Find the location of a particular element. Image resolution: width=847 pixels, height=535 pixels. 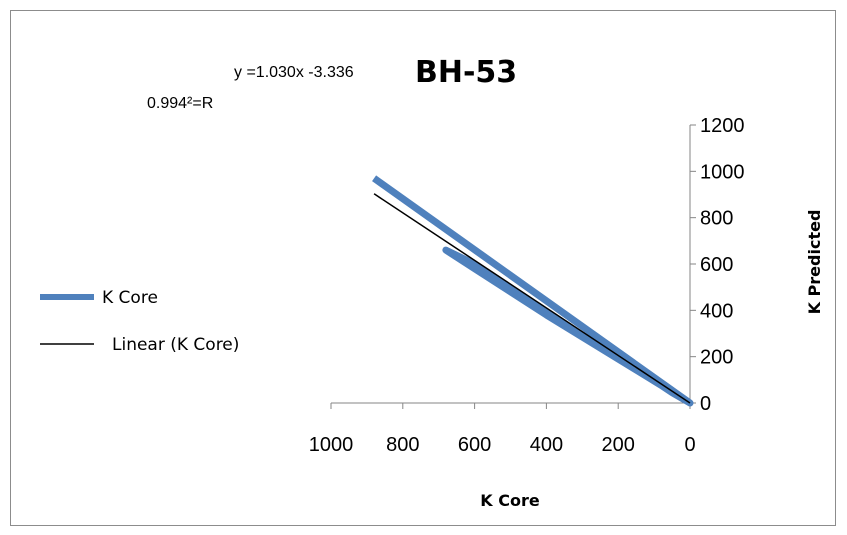

y-tick-label: 400 is located at coordinates (716, 311).